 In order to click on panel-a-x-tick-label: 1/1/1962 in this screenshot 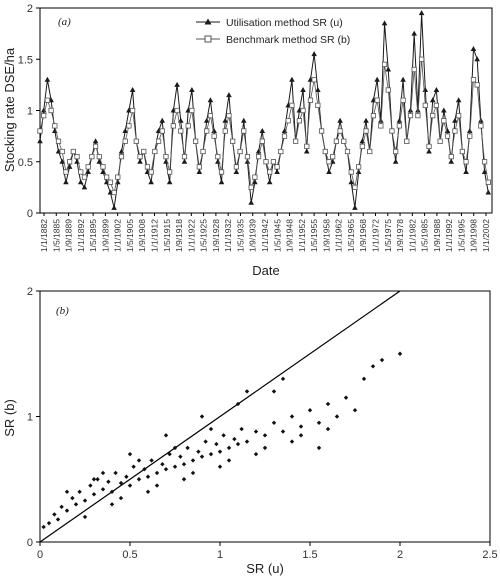, I will do `click(339, 235)`.